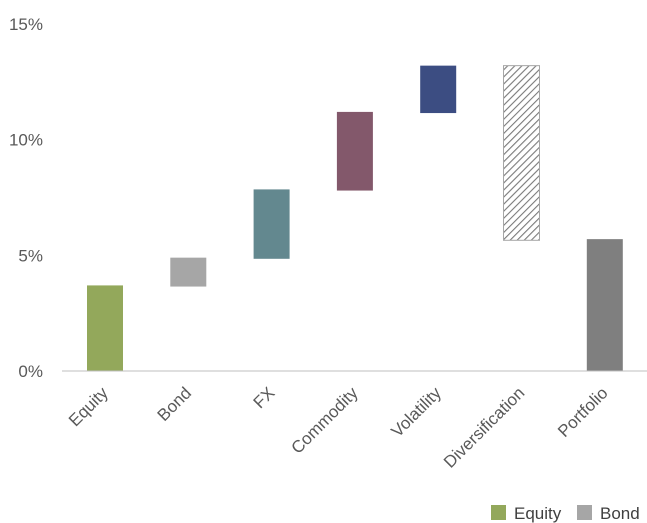  What do you see at coordinates (26, 198) in the screenshot?
I see `y-axis: 0% 5% 10% 15%` at bounding box center [26, 198].